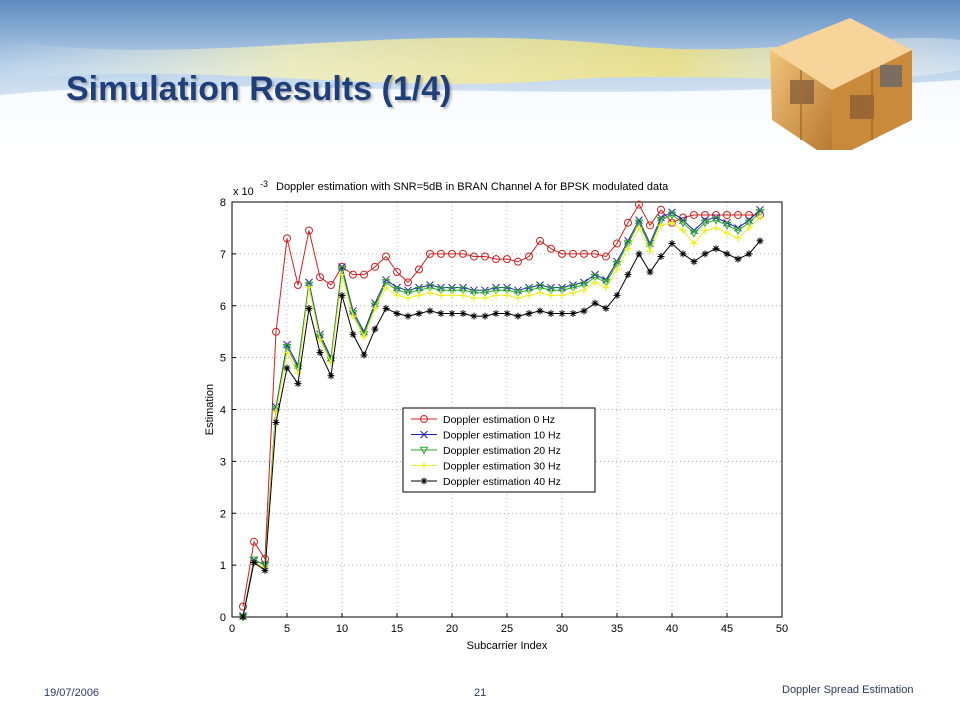  What do you see at coordinates (223, 411) in the screenshot?
I see `y-tick-label: 4` at bounding box center [223, 411].